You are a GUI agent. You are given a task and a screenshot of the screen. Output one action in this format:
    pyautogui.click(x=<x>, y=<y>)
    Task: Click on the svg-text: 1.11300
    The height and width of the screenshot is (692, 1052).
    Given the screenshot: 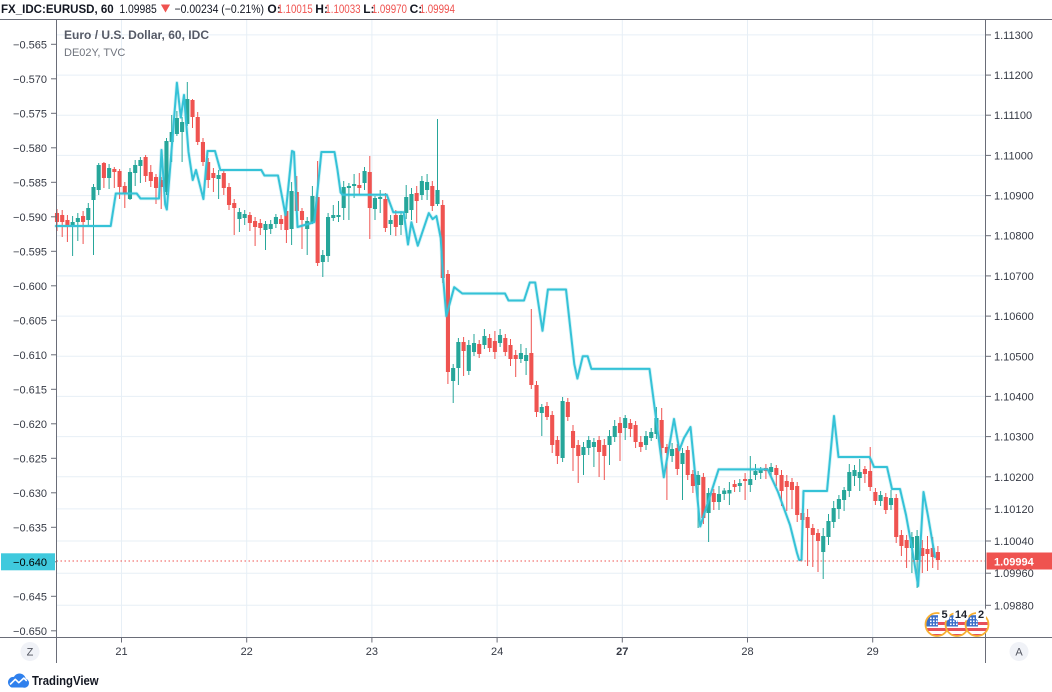 What is the action you would take?
    pyautogui.click(x=1013, y=36)
    